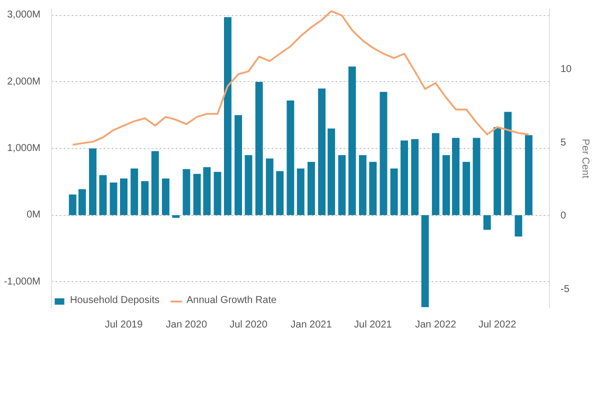 Image resolution: width=600 pixels, height=400 pixels. What do you see at coordinates (24, 148) in the screenshot?
I see `y-tick-label: 1,000M` at bounding box center [24, 148].